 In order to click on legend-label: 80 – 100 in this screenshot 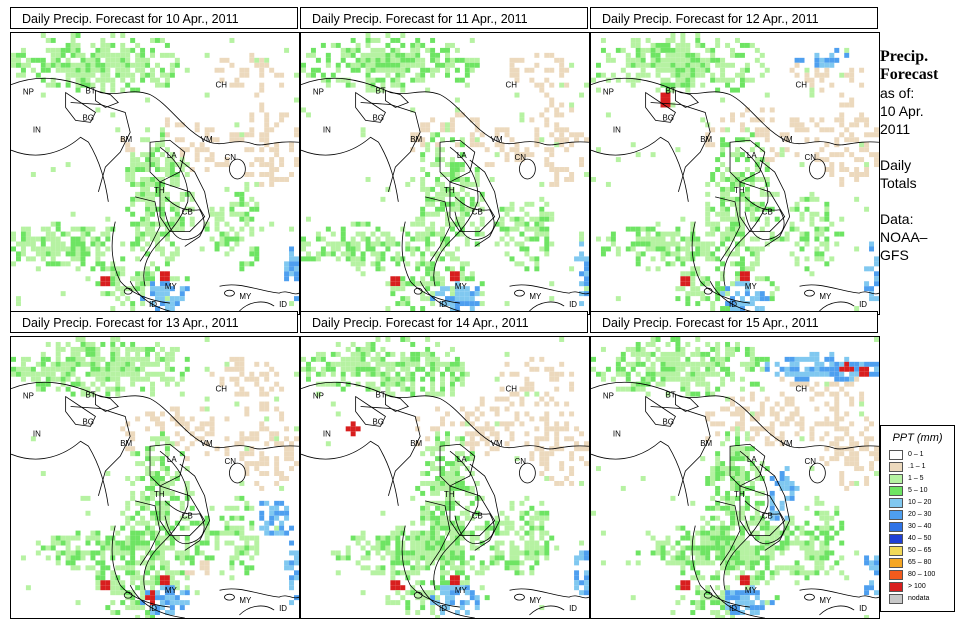, I will do `click(922, 574)`.